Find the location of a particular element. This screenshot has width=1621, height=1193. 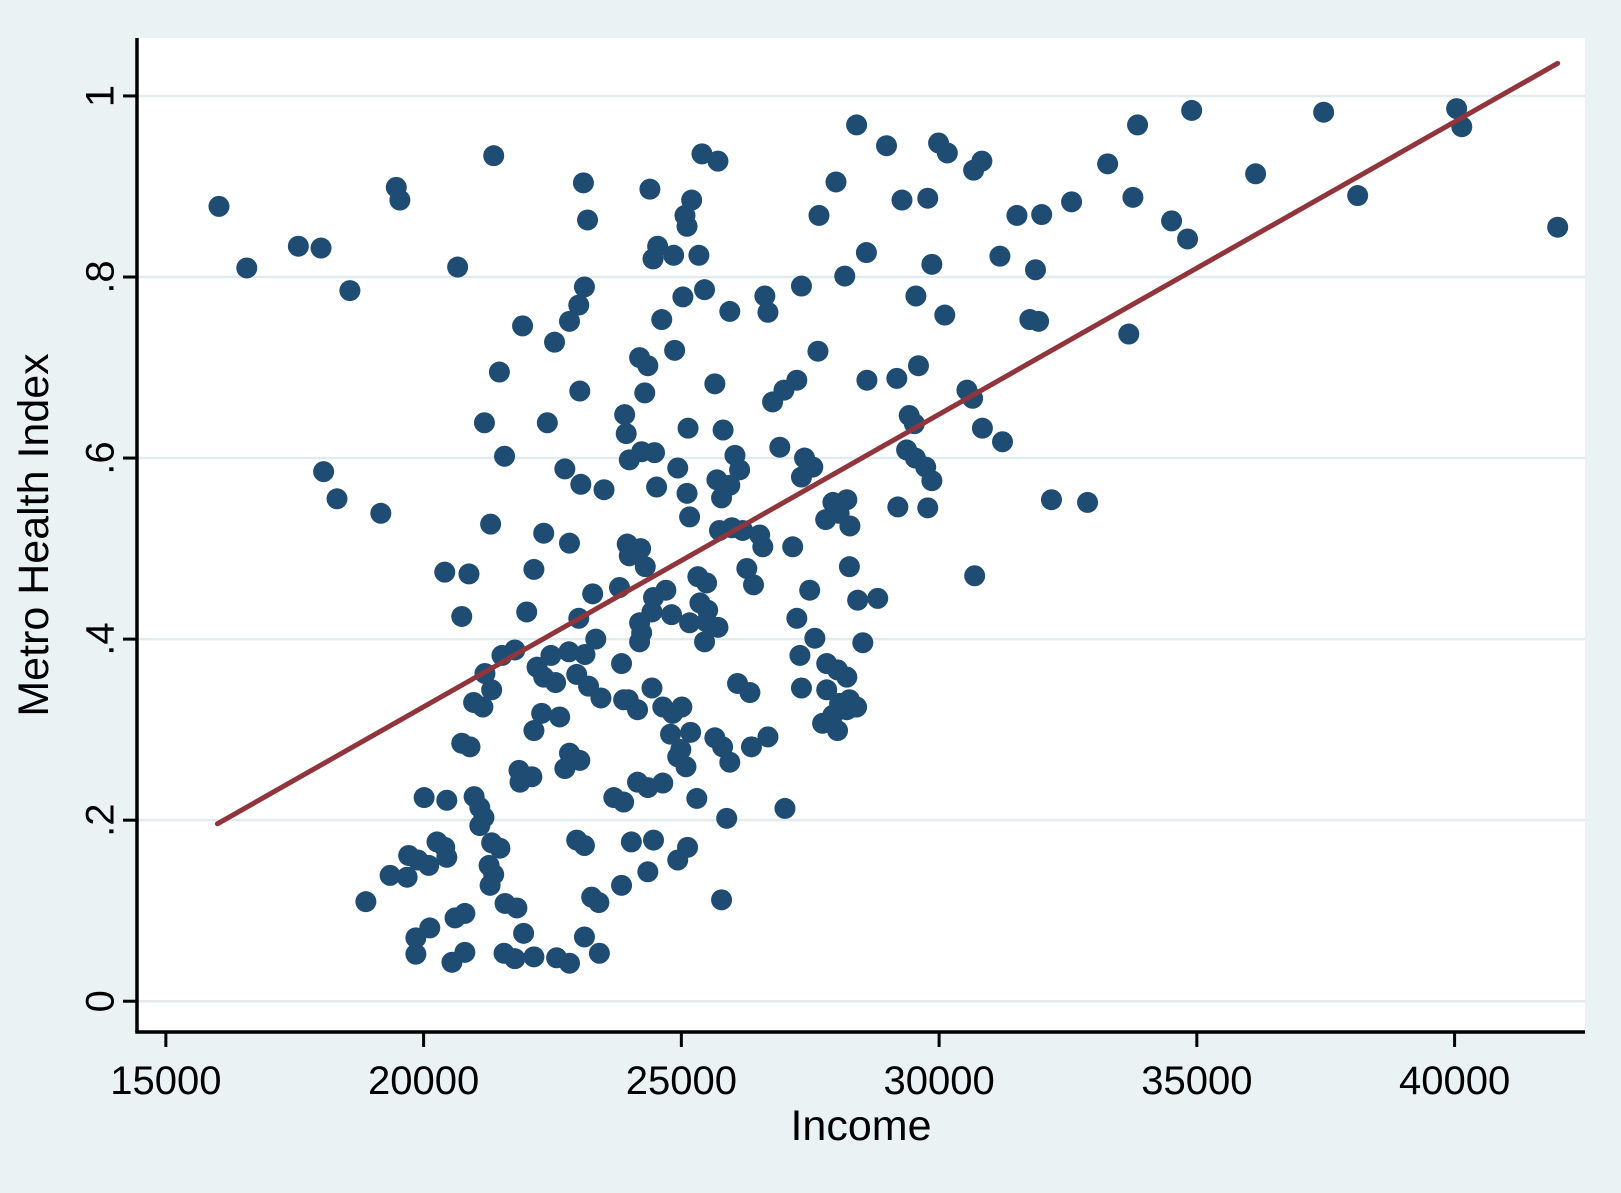

x-tick-label: 35000 is located at coordinates (1196, 1081).